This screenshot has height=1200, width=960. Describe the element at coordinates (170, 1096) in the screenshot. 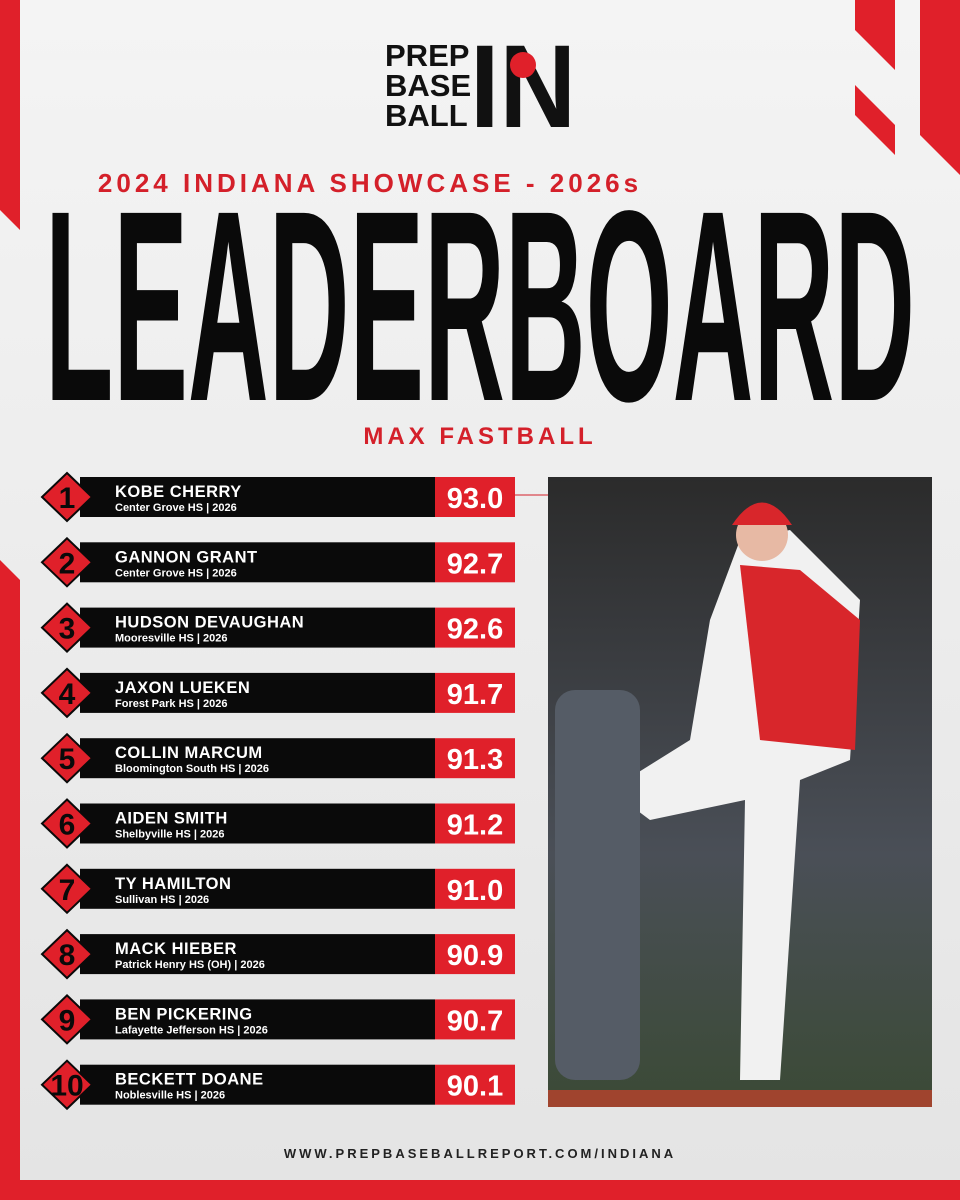

I see `player-school: Noblesville HS | 2026` at that location.